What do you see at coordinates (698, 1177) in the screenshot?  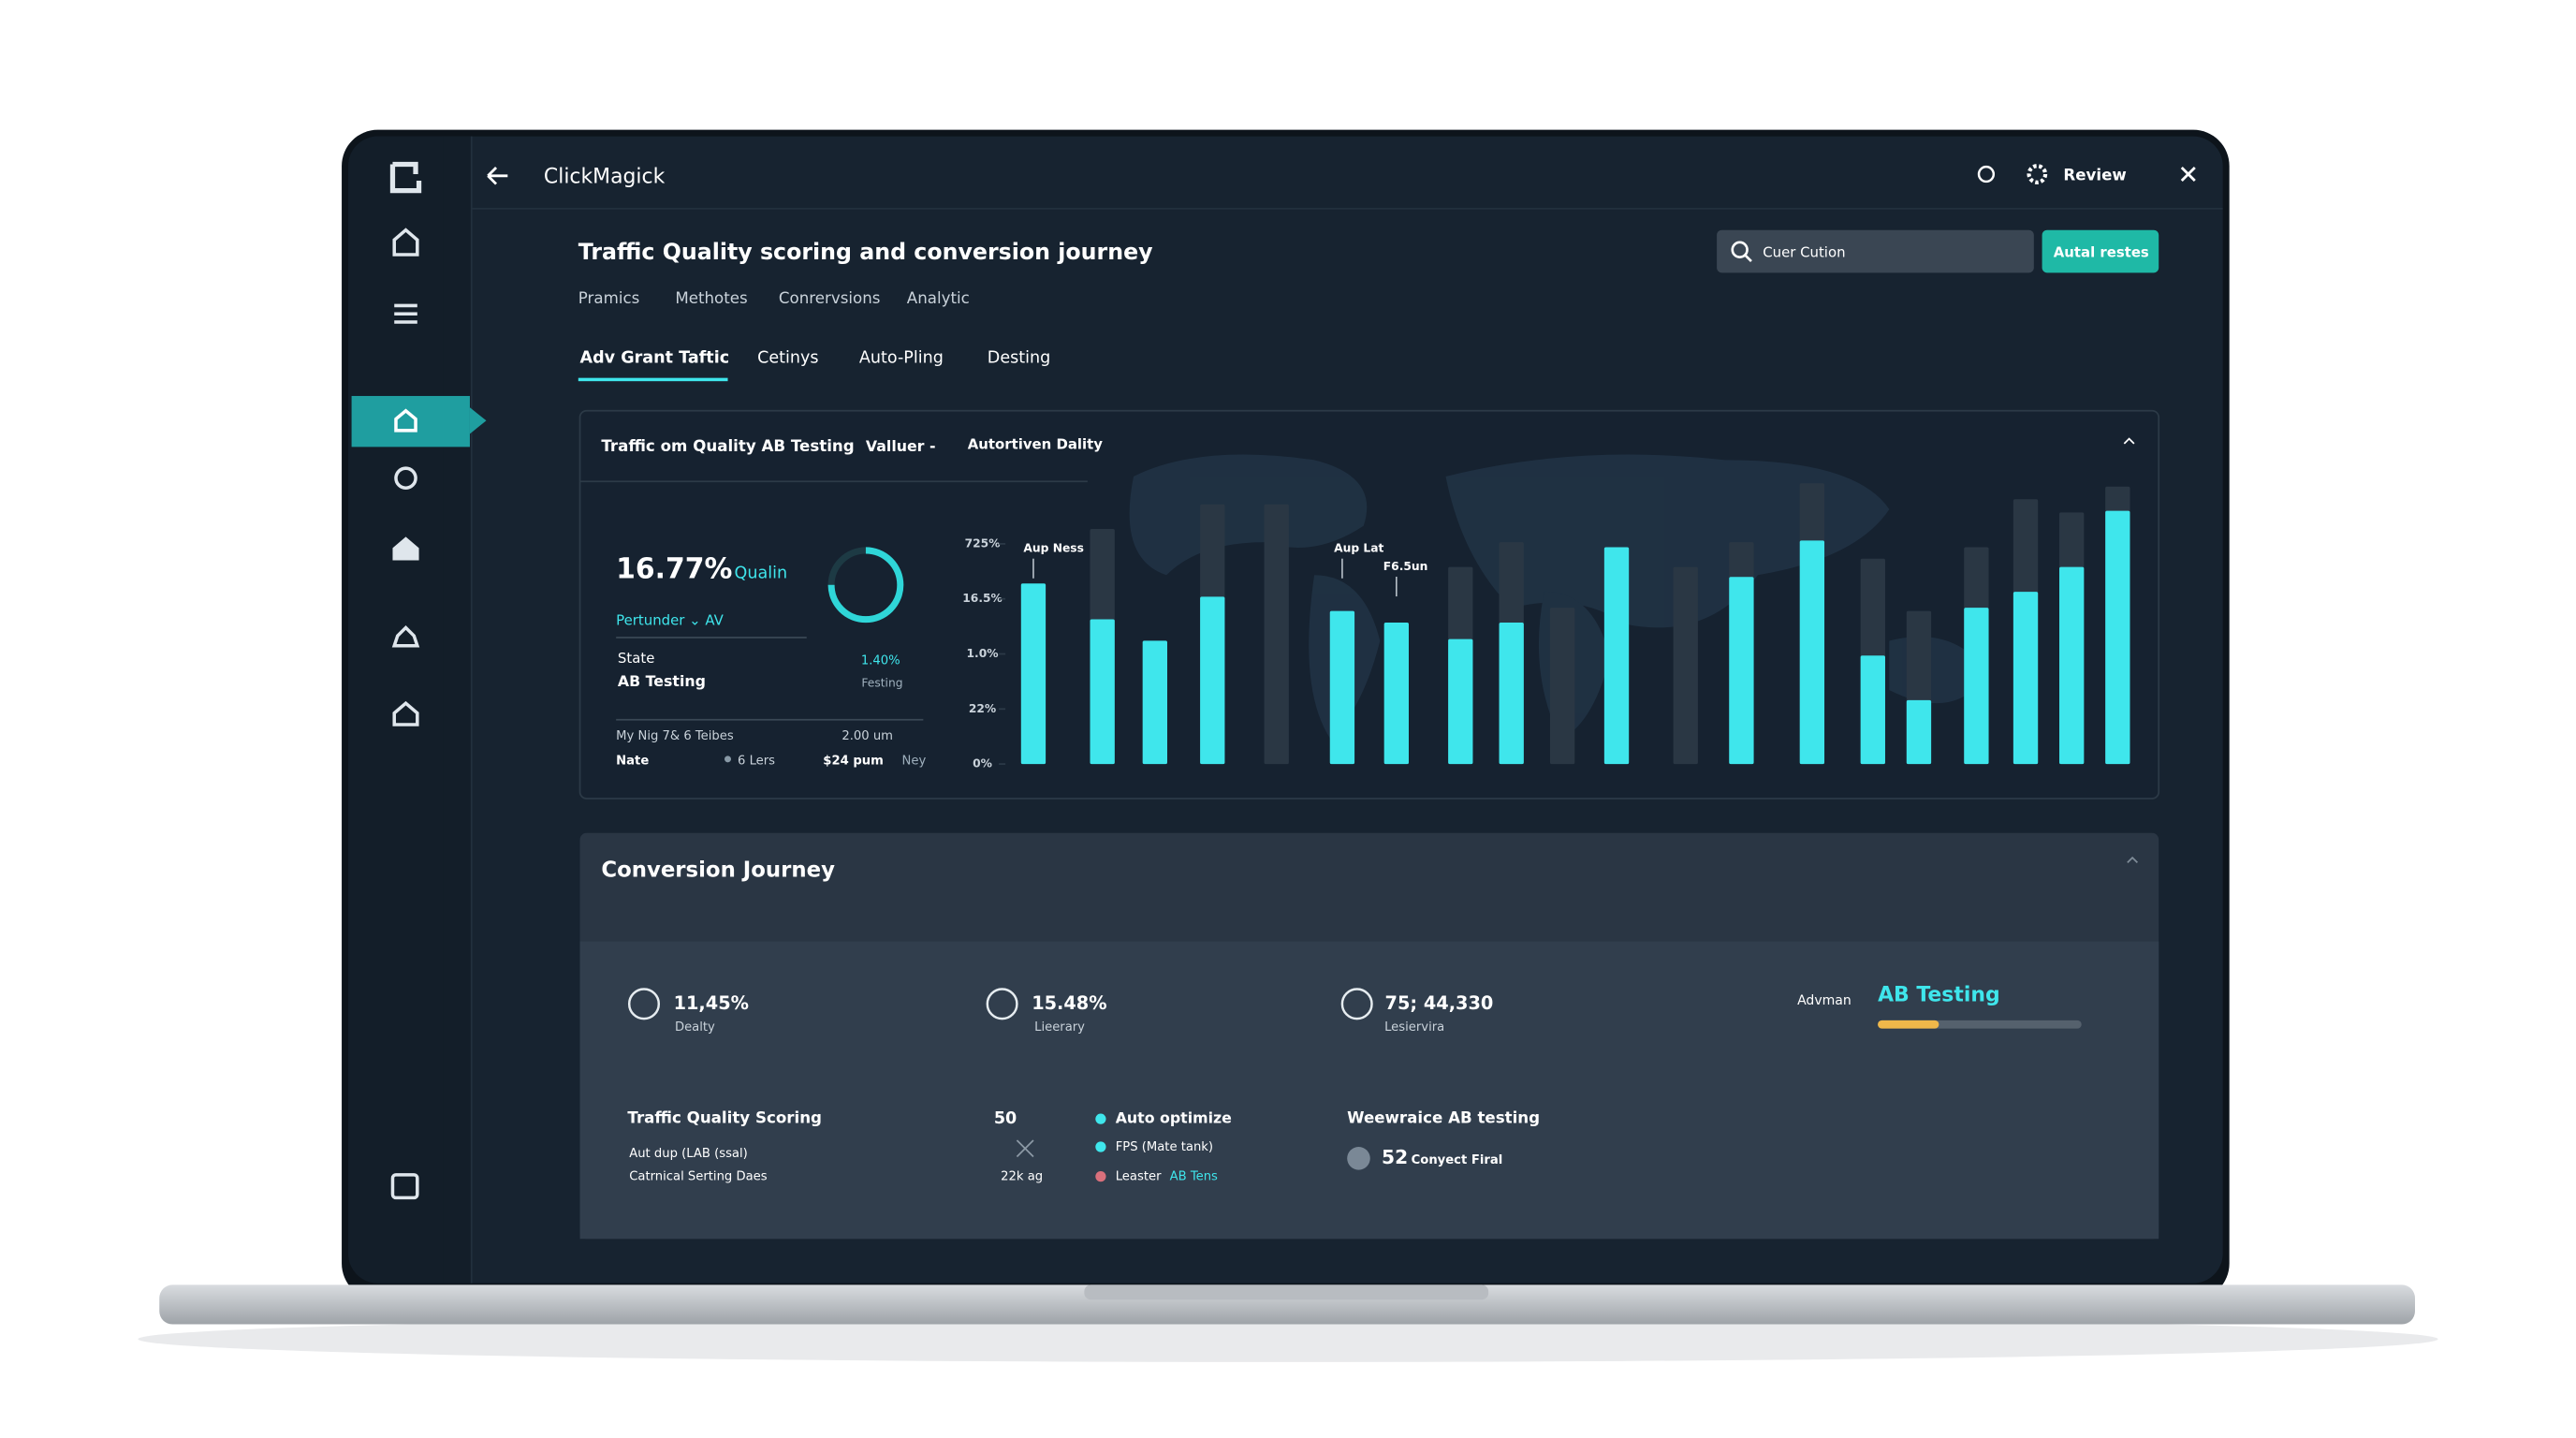 I see `section-line: Catrnical Serting Daes` at bounding box center [698, 1177].